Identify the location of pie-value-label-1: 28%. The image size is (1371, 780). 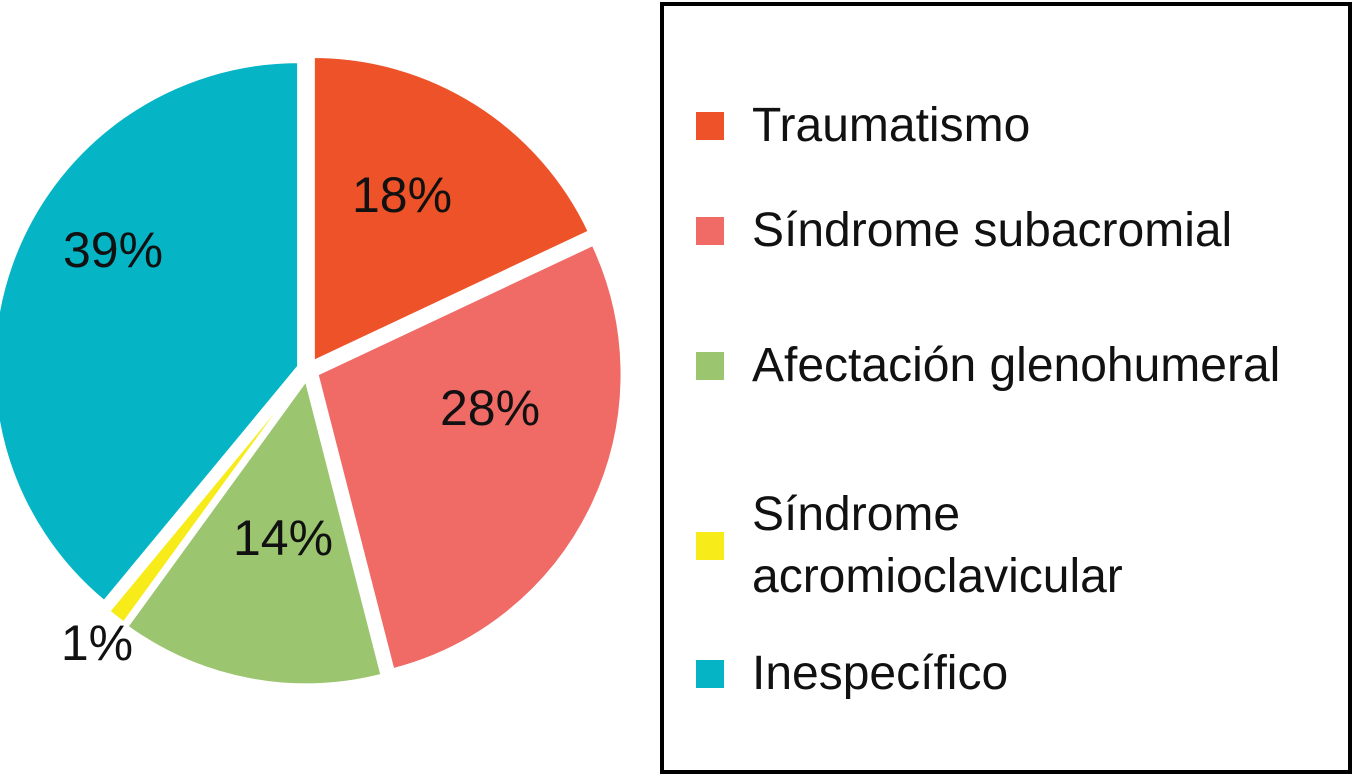
(490, 408).